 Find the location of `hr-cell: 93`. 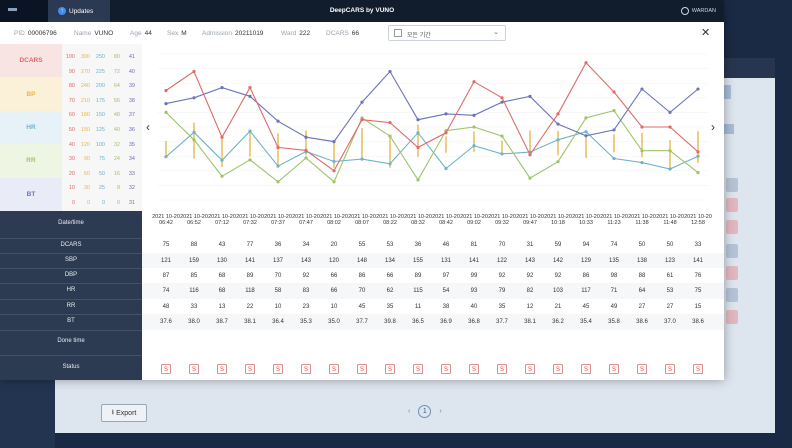

hr-cell: 93 is located at coordinates (474, 291).